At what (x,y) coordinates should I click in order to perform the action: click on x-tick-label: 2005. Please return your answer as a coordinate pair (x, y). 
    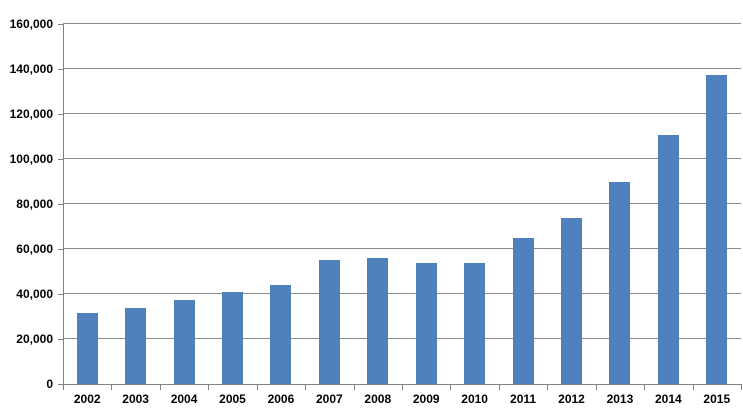
    Looking at the image, I should click on (232, 399).